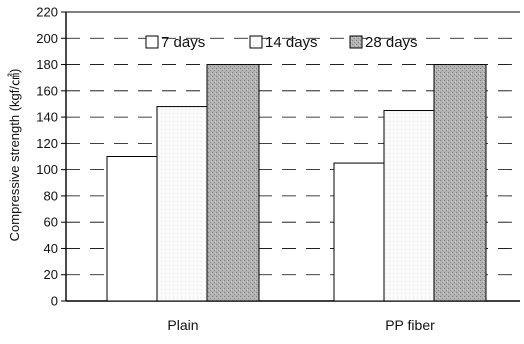 Image resolution: width=524 pixels, height=344 pixels. What do you see at coordinates (47, 64) in the screenshot?
I see `y-tick-label: 180` at bounding box center [47, 64].